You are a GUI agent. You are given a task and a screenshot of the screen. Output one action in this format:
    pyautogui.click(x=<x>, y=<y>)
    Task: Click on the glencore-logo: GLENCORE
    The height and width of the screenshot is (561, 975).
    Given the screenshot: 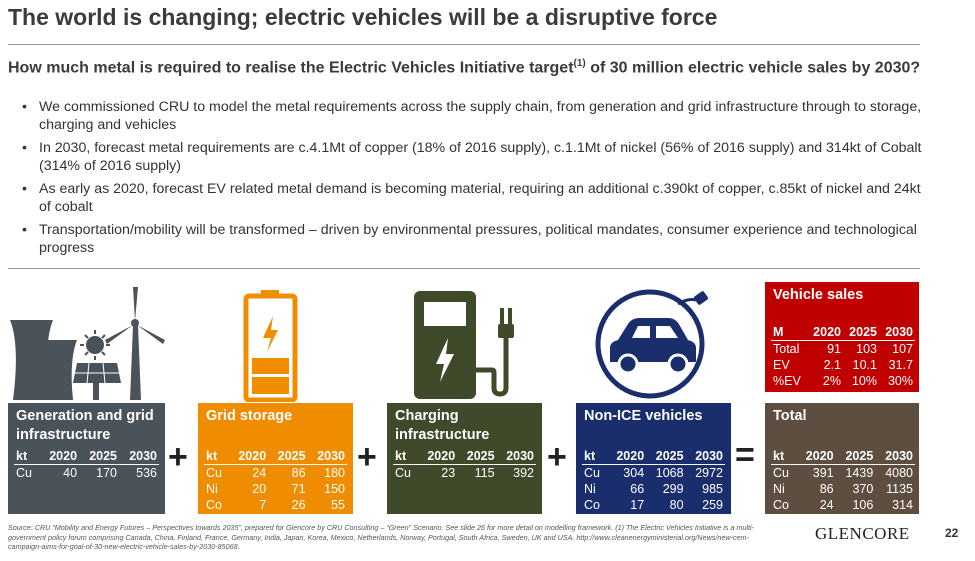 What is the action you would take?
    pyautogui.click(x=862, y=533)
    